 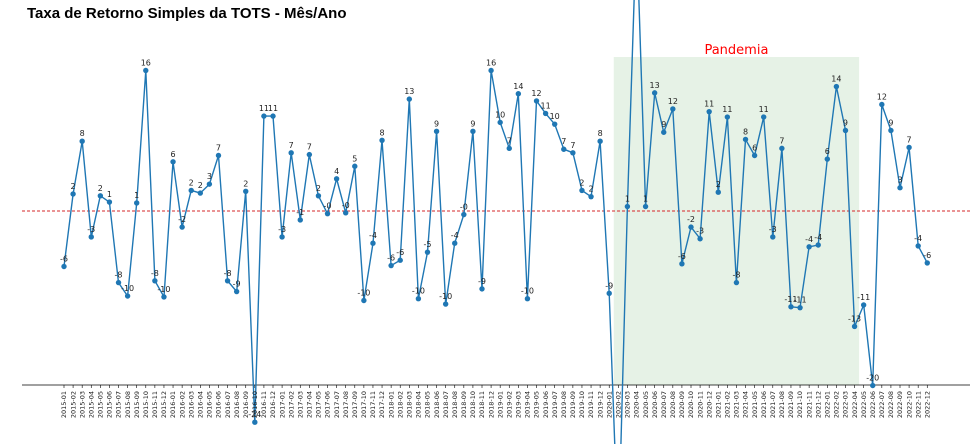 I want to click on x-tick-label: 2018-03, so click(x=410, y=404).